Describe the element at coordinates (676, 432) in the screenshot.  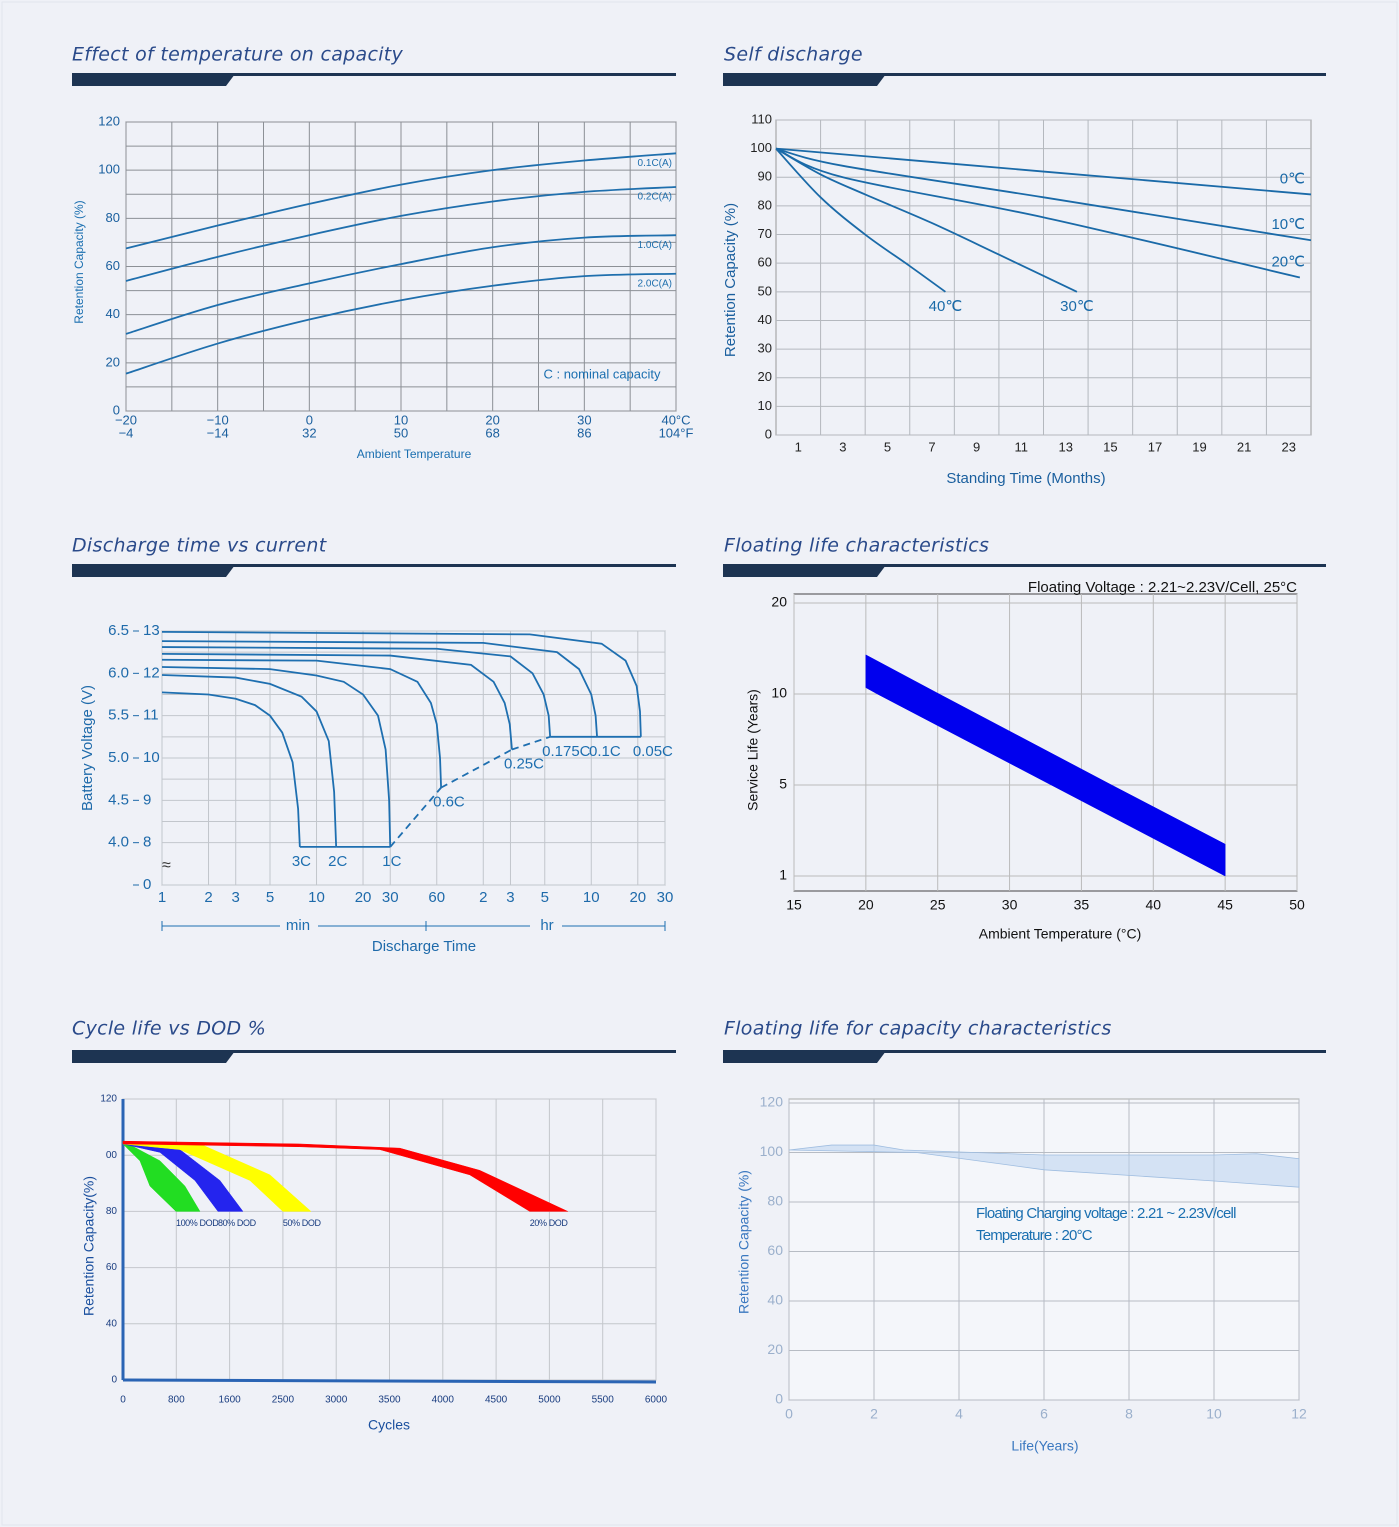
I see `x-tick-label-secondary: 104°F` at that location.